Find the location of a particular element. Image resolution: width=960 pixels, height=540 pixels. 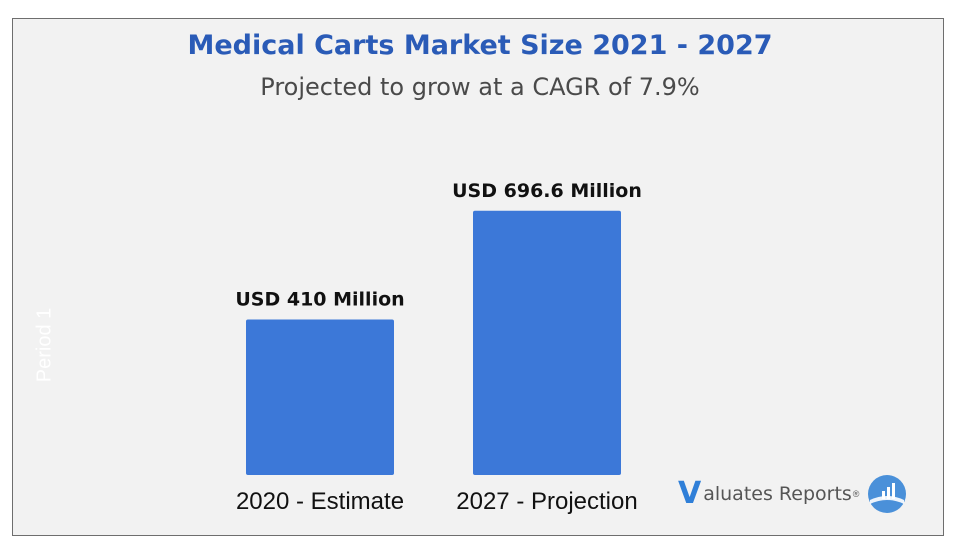

chart-title: Medical Carts Market Size 2021 - 2027 is located at coordinates (480, 45).